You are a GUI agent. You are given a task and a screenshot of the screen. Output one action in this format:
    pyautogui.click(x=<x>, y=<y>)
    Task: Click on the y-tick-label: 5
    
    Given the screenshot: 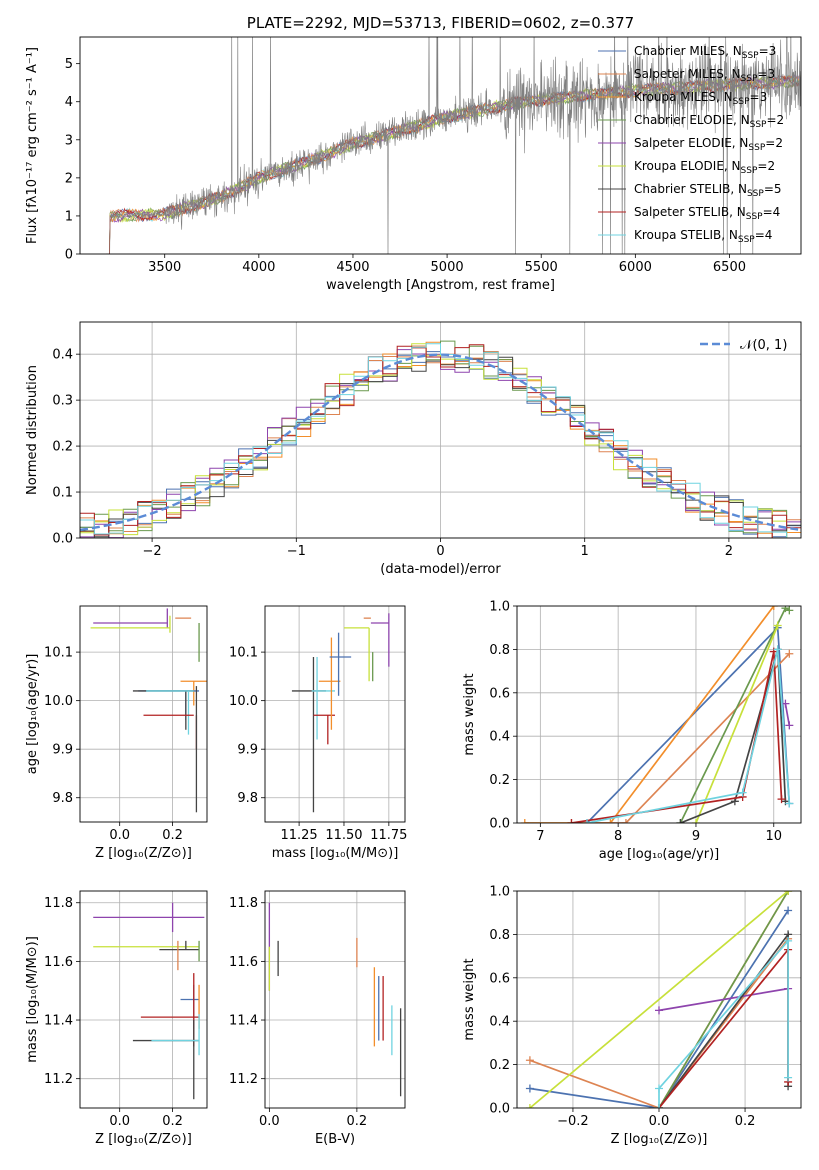 What is the action you would take?
    pyautogui.click(x=69, y=64)
    